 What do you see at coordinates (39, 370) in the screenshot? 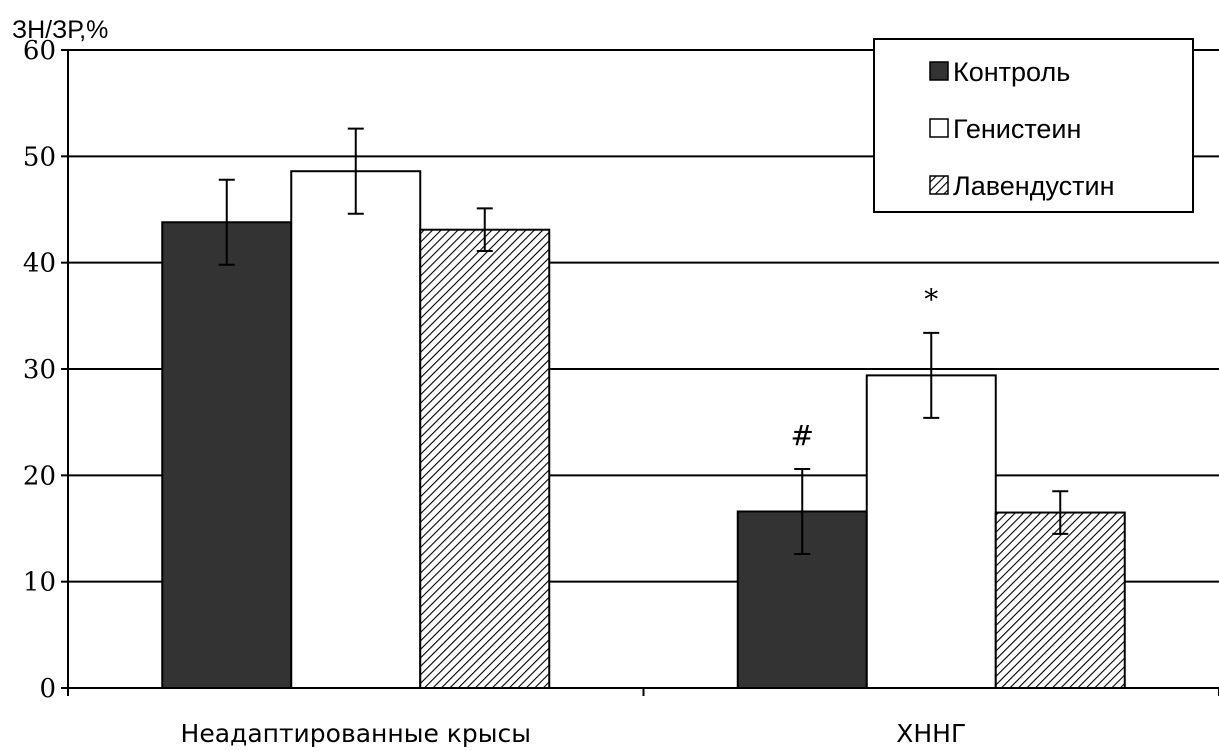
I see `y-tick-label: 30` at bounding box center [39, 370].